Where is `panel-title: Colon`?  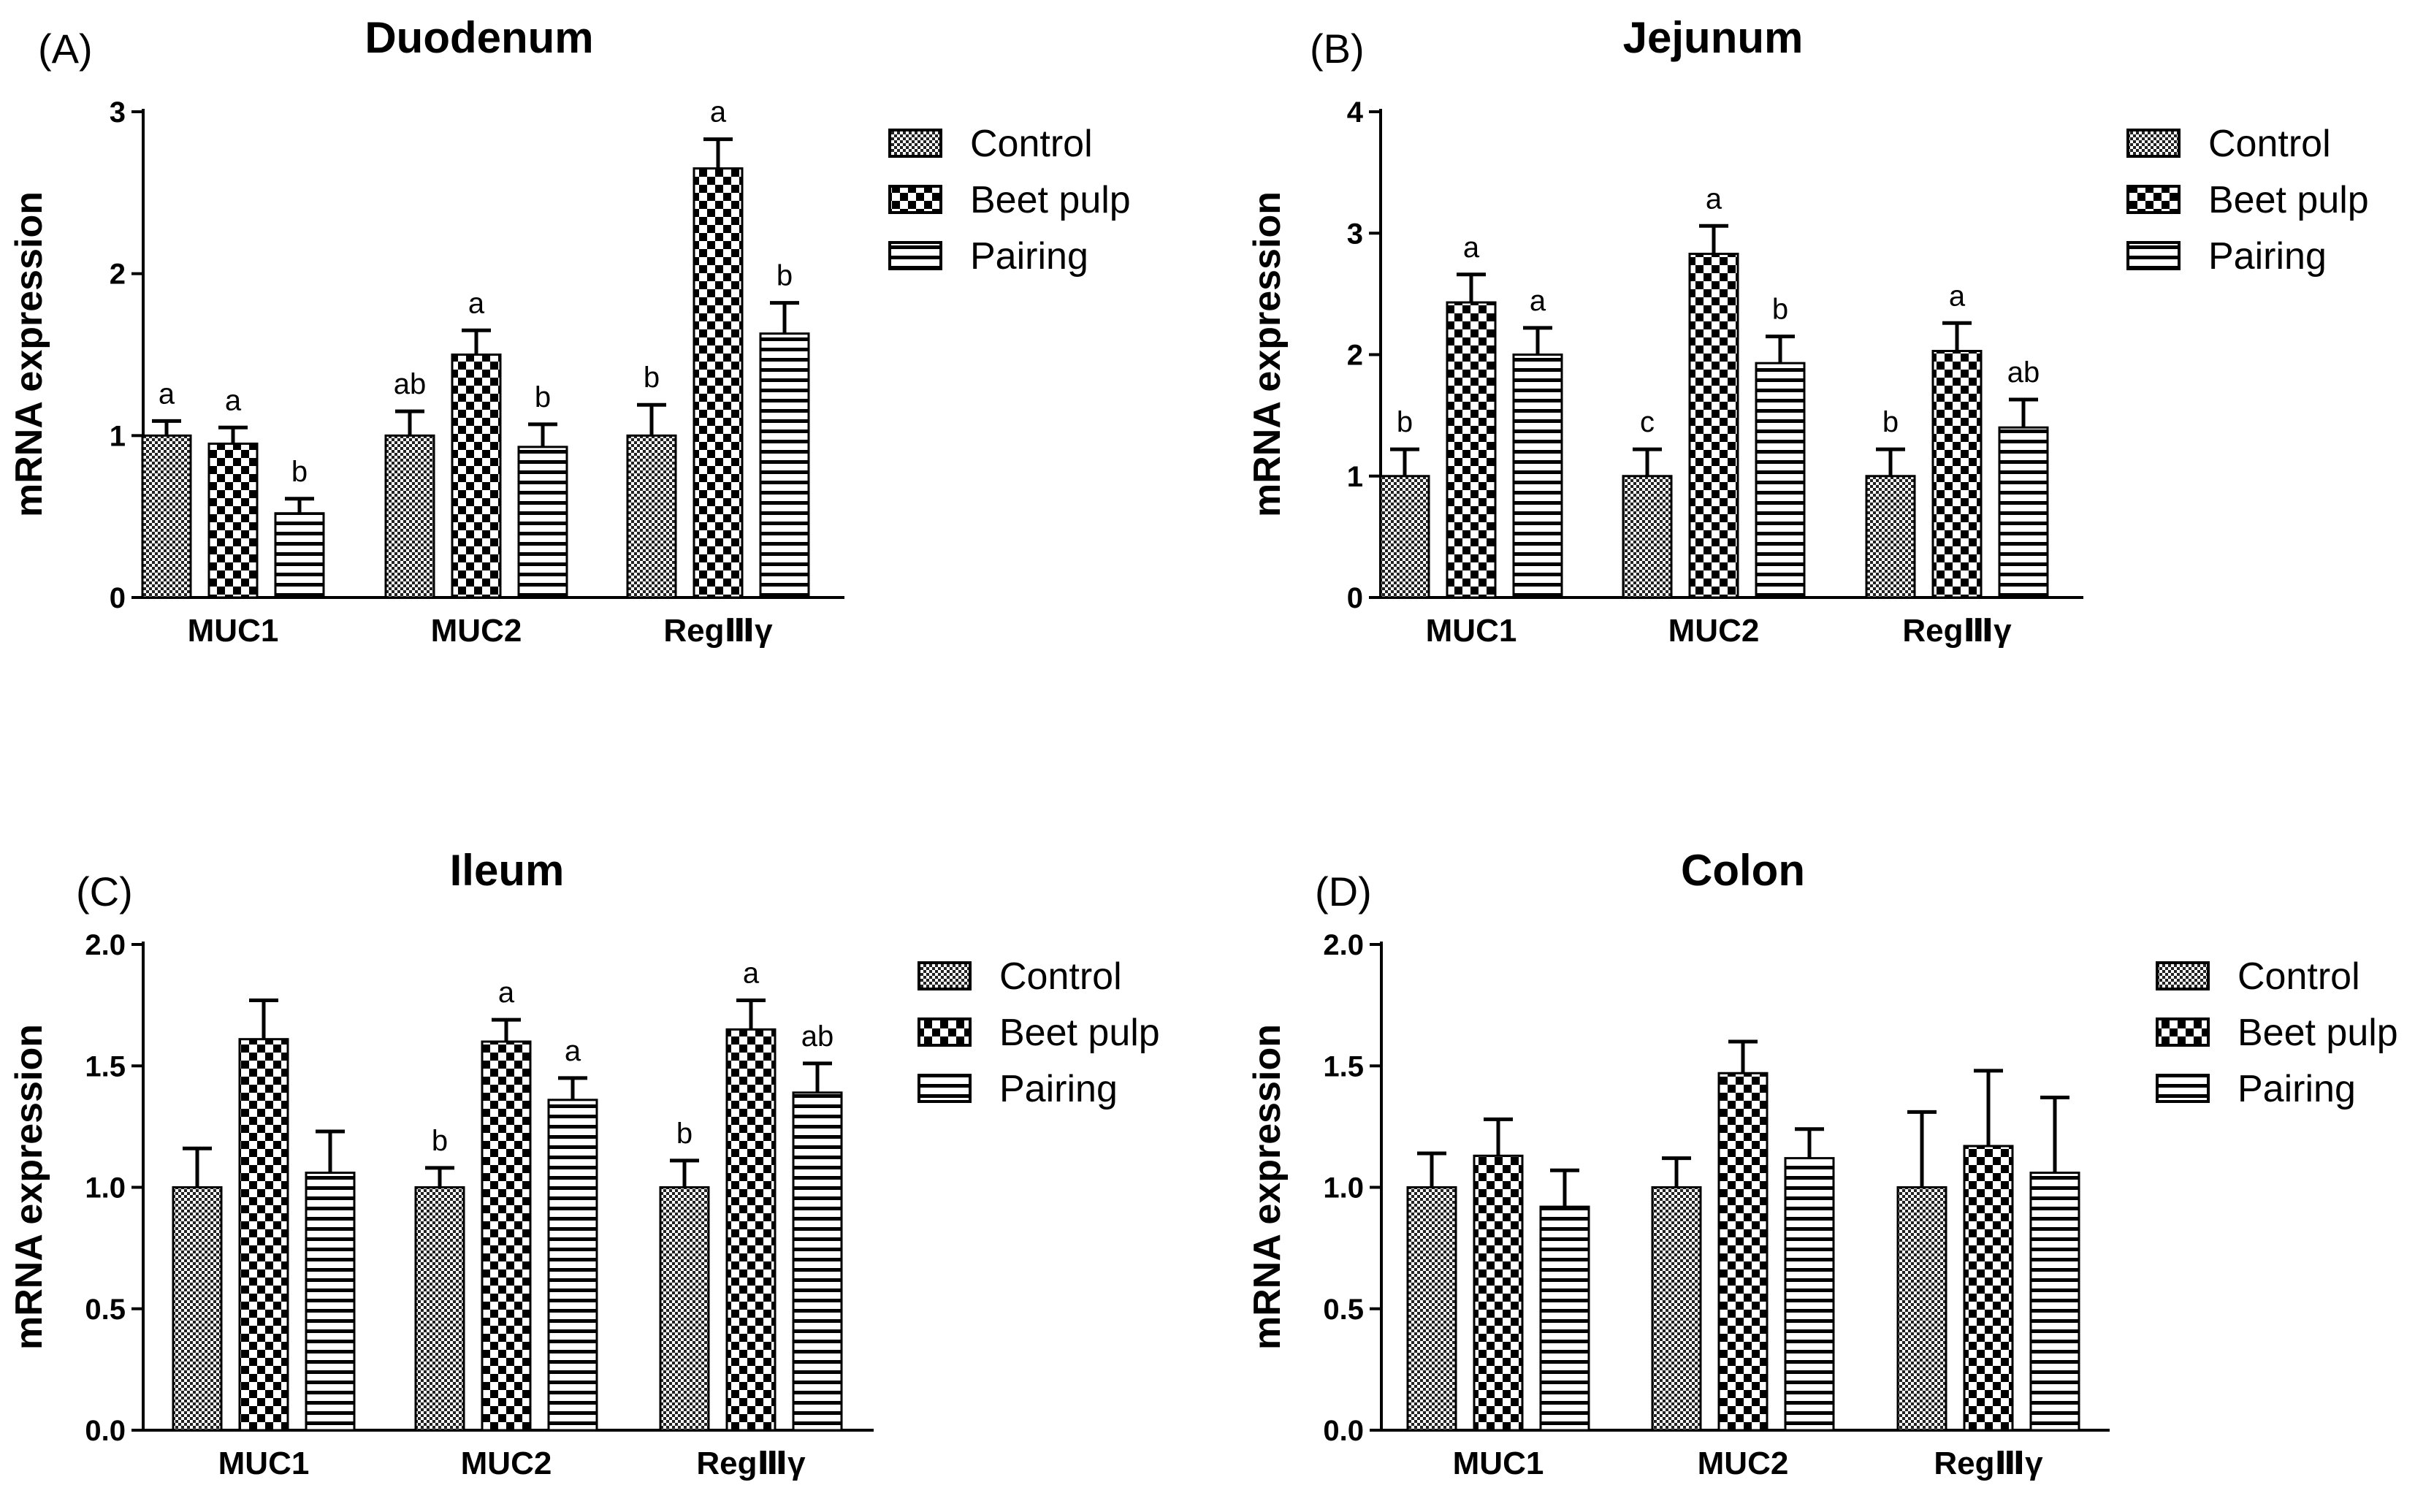 panel-title: Colon is located at coordinates (1743, 870).